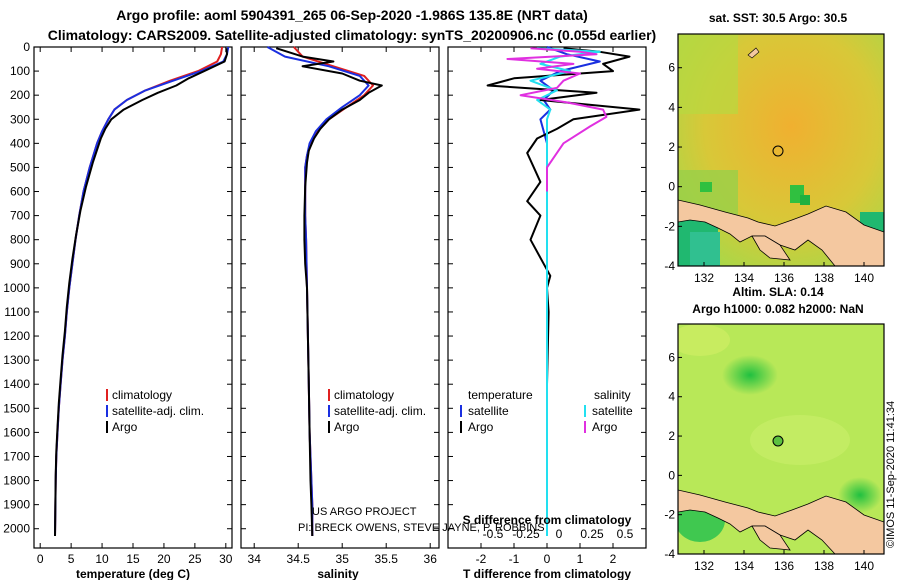 The width and height of the screenshot is (900, 580). I want to click on legend-salinity-heading: salinity, so click(612, 395).